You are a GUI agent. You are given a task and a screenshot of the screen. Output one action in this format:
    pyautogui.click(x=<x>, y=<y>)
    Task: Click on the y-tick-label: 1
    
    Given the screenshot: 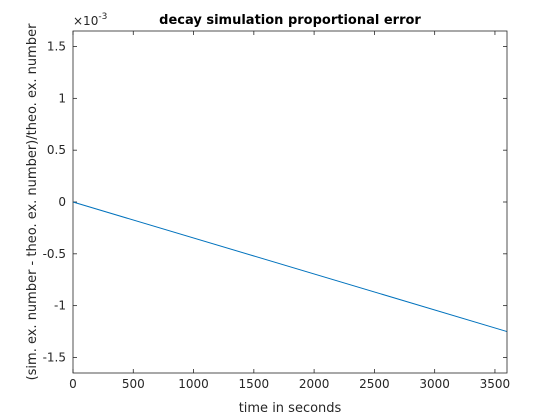 What is the action you would take?
    pyautogui.click(x=62, y=98)
    